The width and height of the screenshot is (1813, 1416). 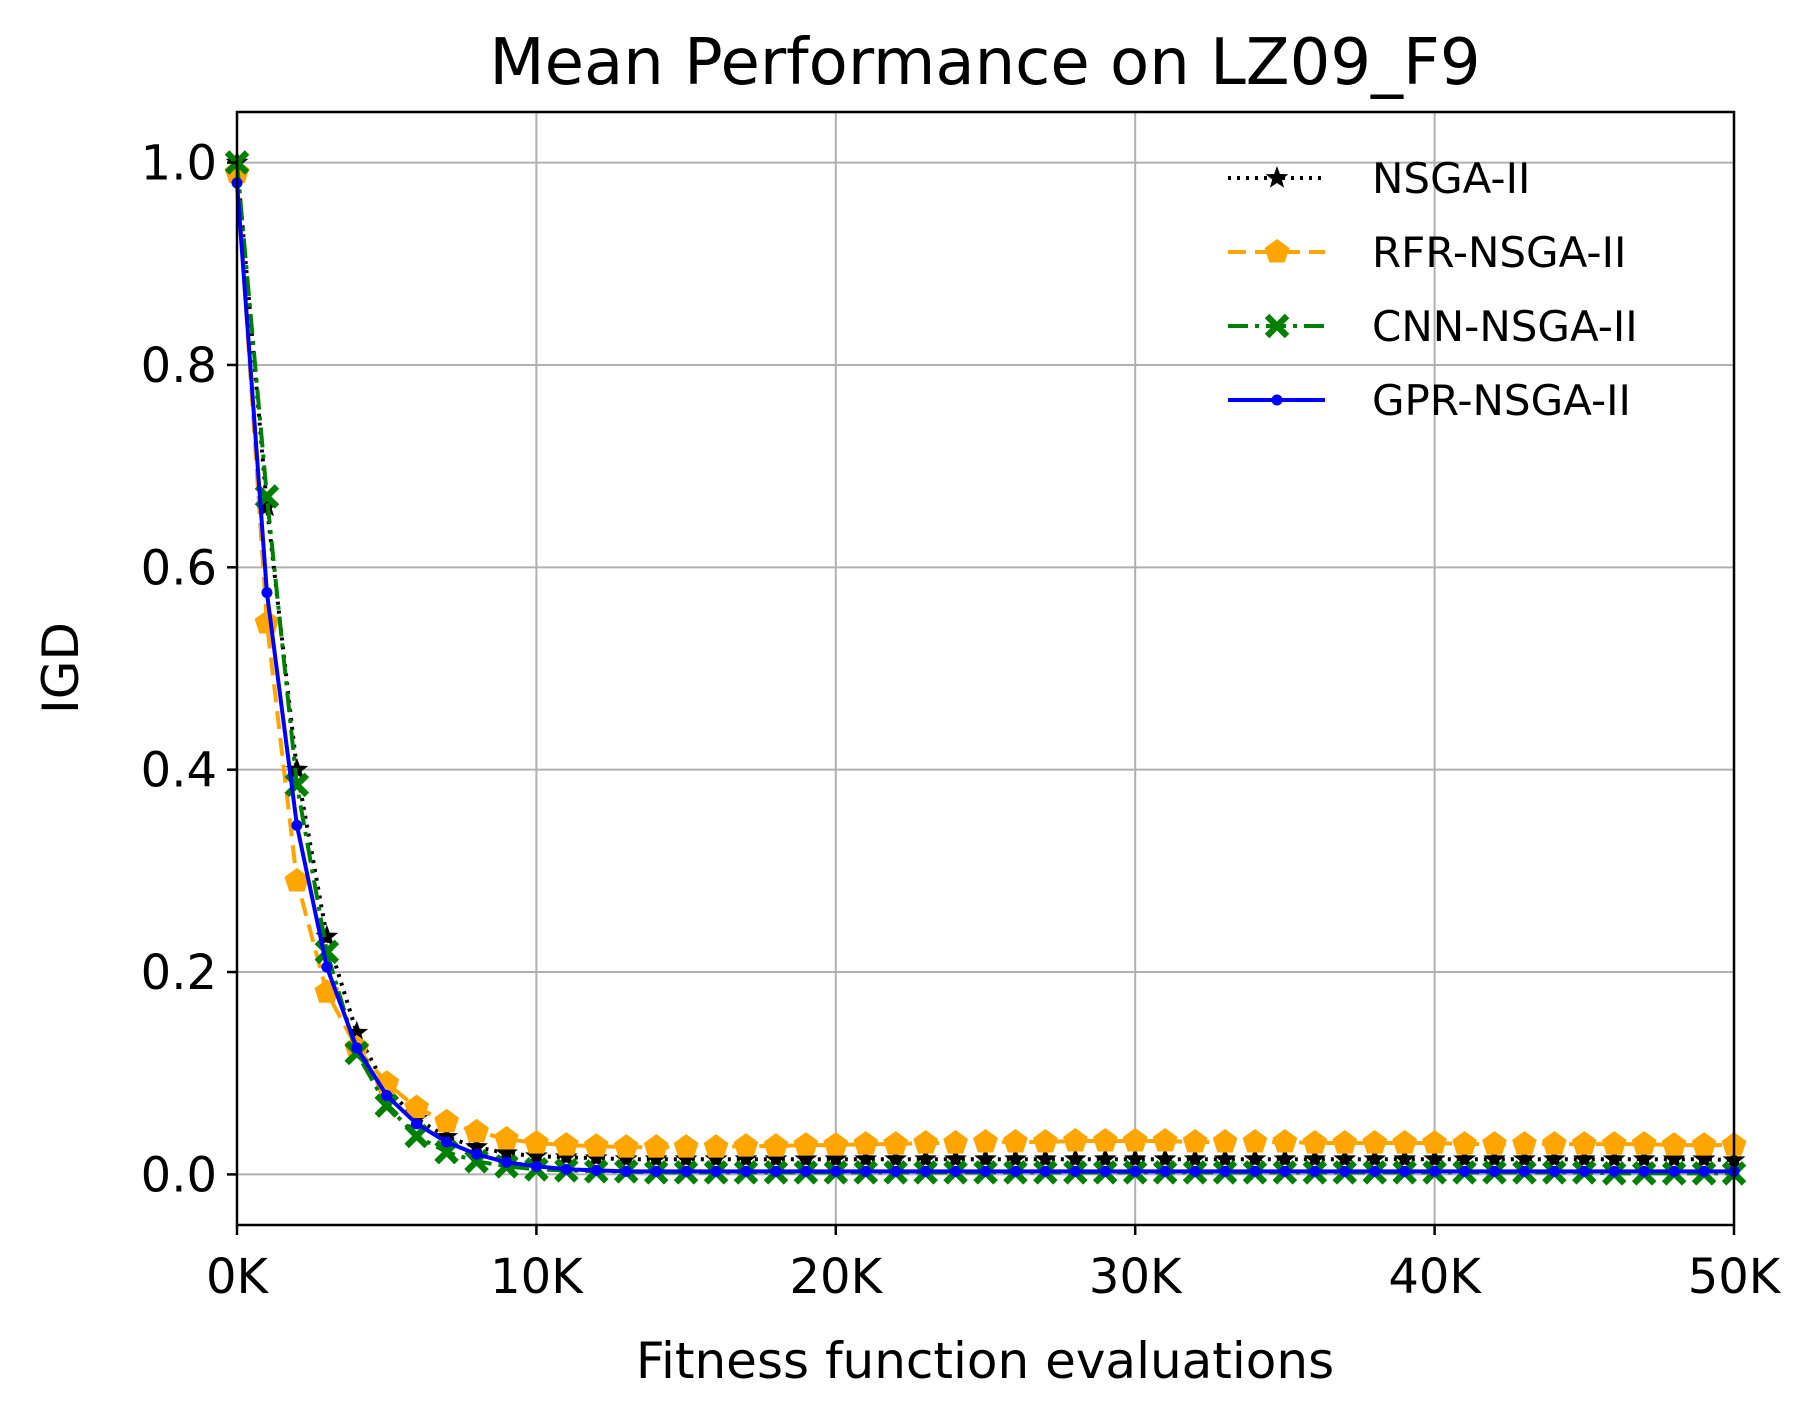 What do you see at coordinates (1427, 252) in the screenshot?
I see `legend-item-rfr-nsga-ii: RFR-NSGA-II` at bounding box center [1427, 252].